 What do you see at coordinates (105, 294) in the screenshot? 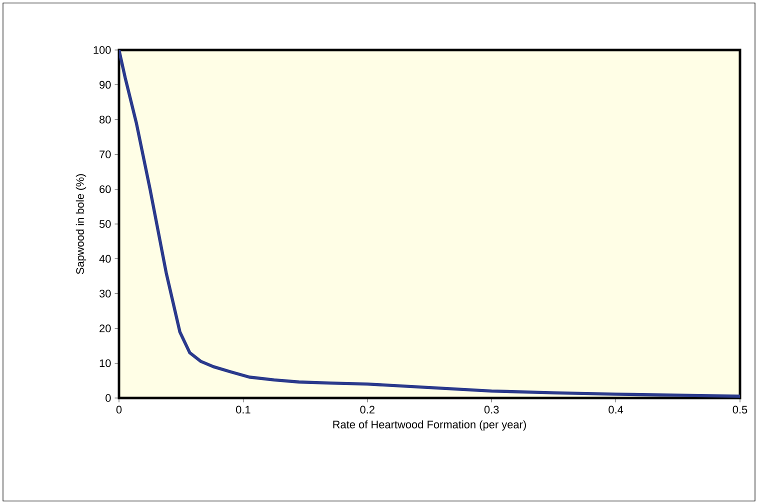
I see `y-tick-label: 30` at bounding box center [105, 294].